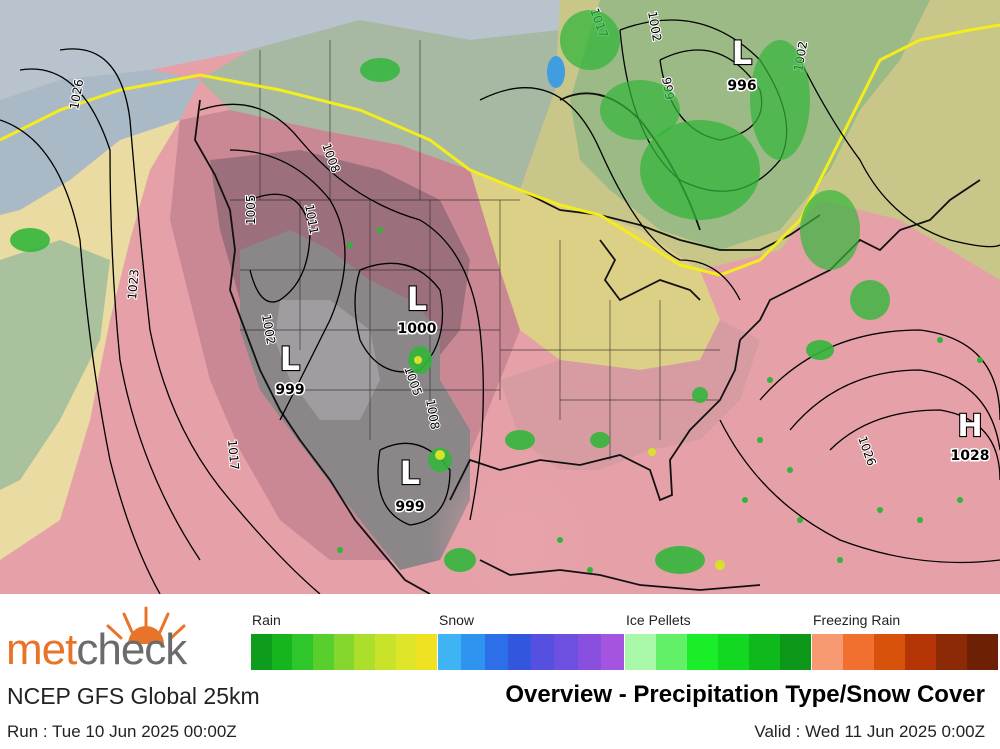 The height and width of the screenshot is (749, 1000). Describe the element at coordinates (556, 72) in the screenshot. I see `precip-snow` at that location.